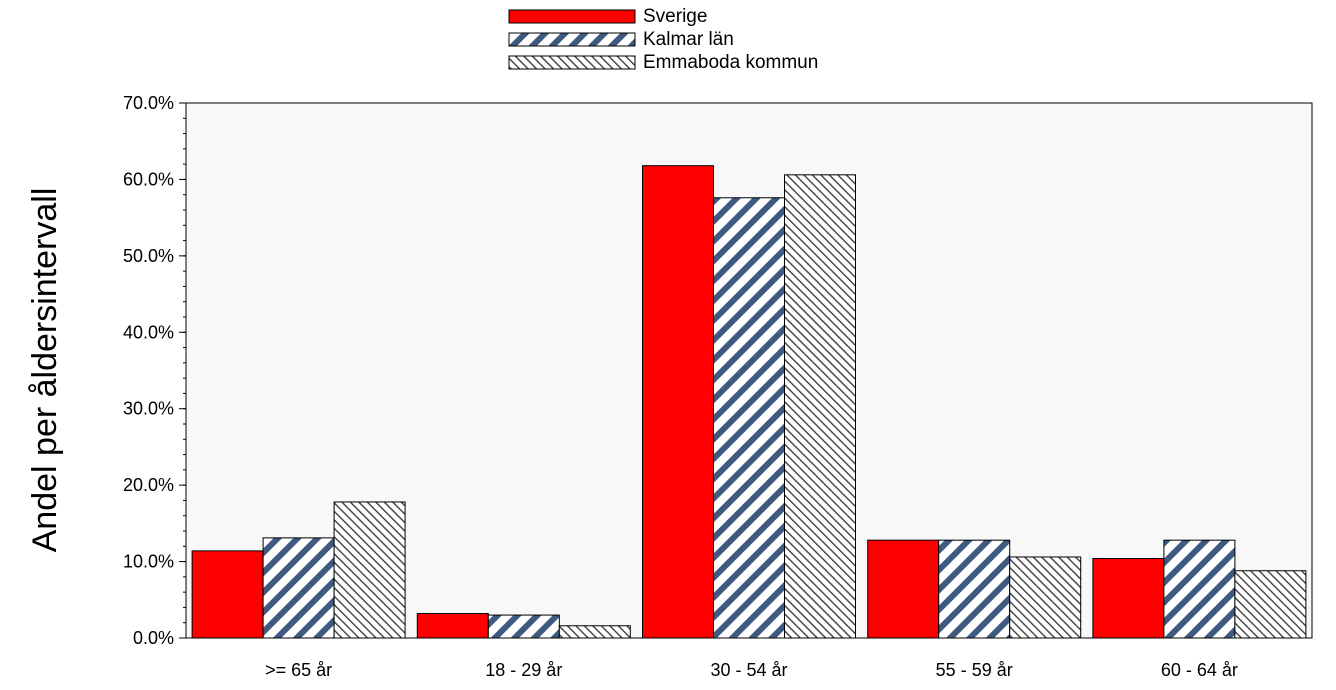 The width and height of the screenshot is (1336, 690). What do you see at coordinates (45, 370) in the screenshot?
I see `y-axis-label: Andel per åldersintervall` at bounding box center [45, 370].